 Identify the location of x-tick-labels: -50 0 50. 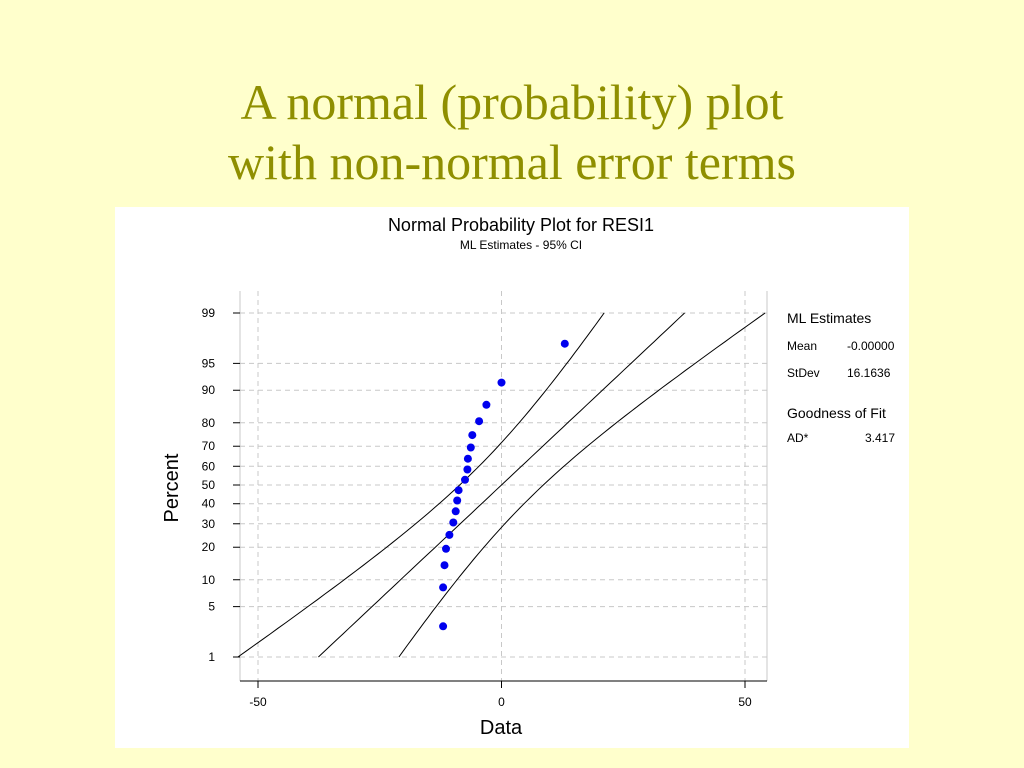
(500, 702).